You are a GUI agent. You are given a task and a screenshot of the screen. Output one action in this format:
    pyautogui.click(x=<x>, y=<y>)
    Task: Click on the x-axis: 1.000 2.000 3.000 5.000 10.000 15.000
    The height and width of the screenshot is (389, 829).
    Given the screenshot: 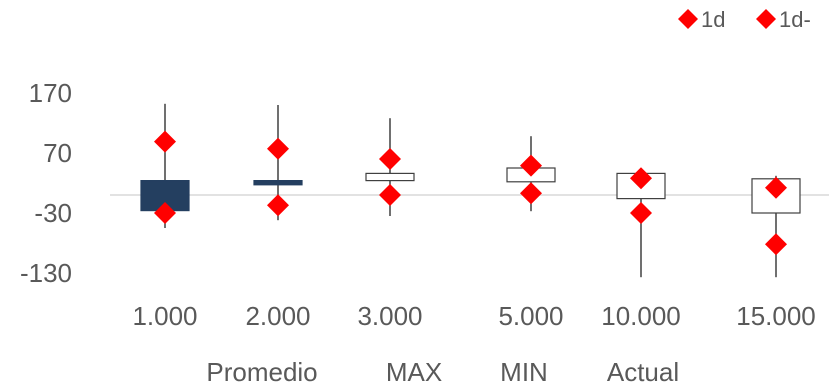 What is the action you would take?
    pyautogui.click(x=473, y=316)
    